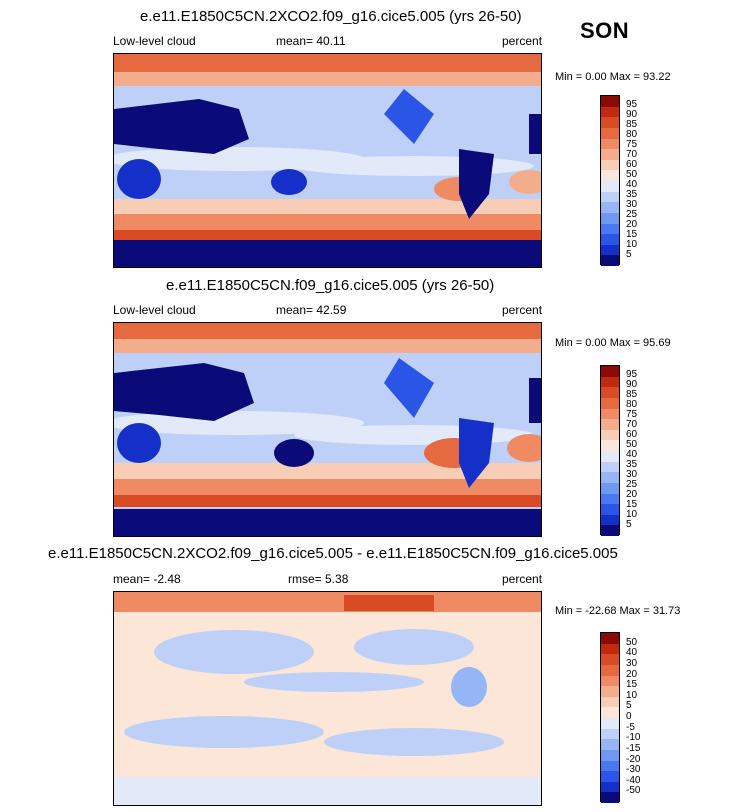 The image size is (733, 812). What do you see at coordinates (632, 434) in the screenshot?
I see `colorbar-label: 60` at bounding box center [632, 434].